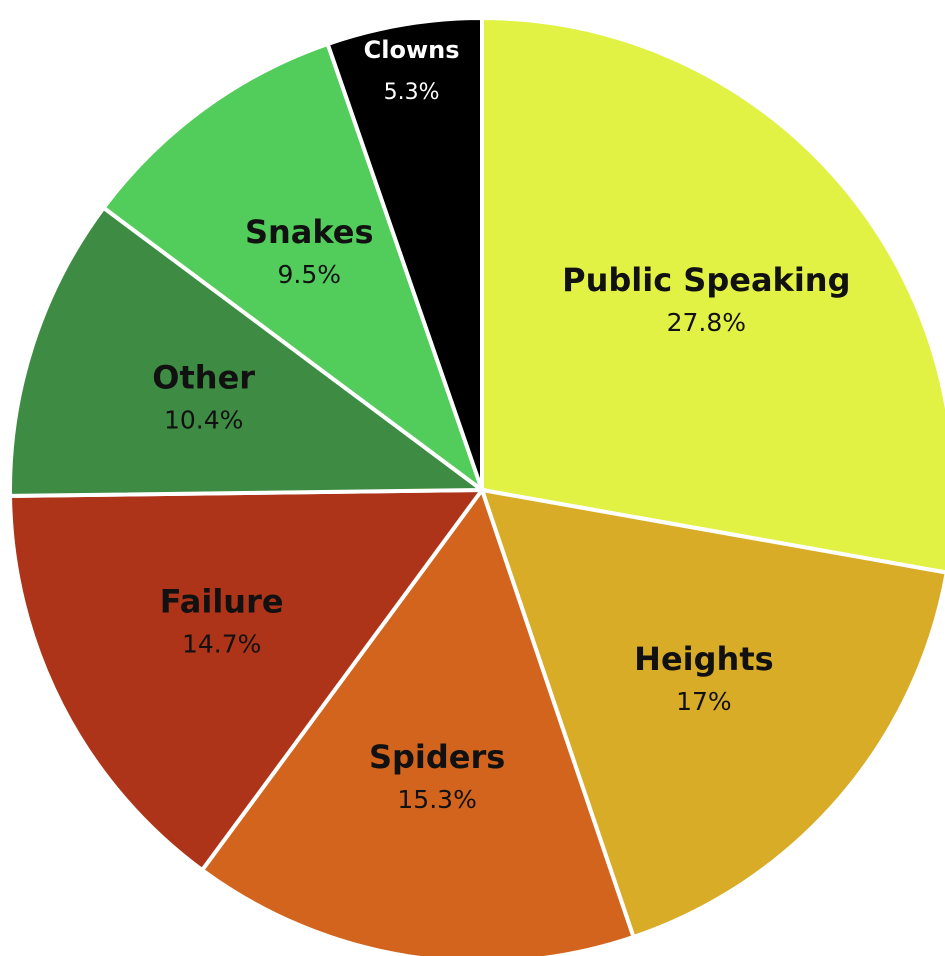 Image resolution: width=945 pixels, height=956 pixels. Describe the element at coordinates (221, 644) in the screenshot. I see `value-label: 14.7%` at that location.